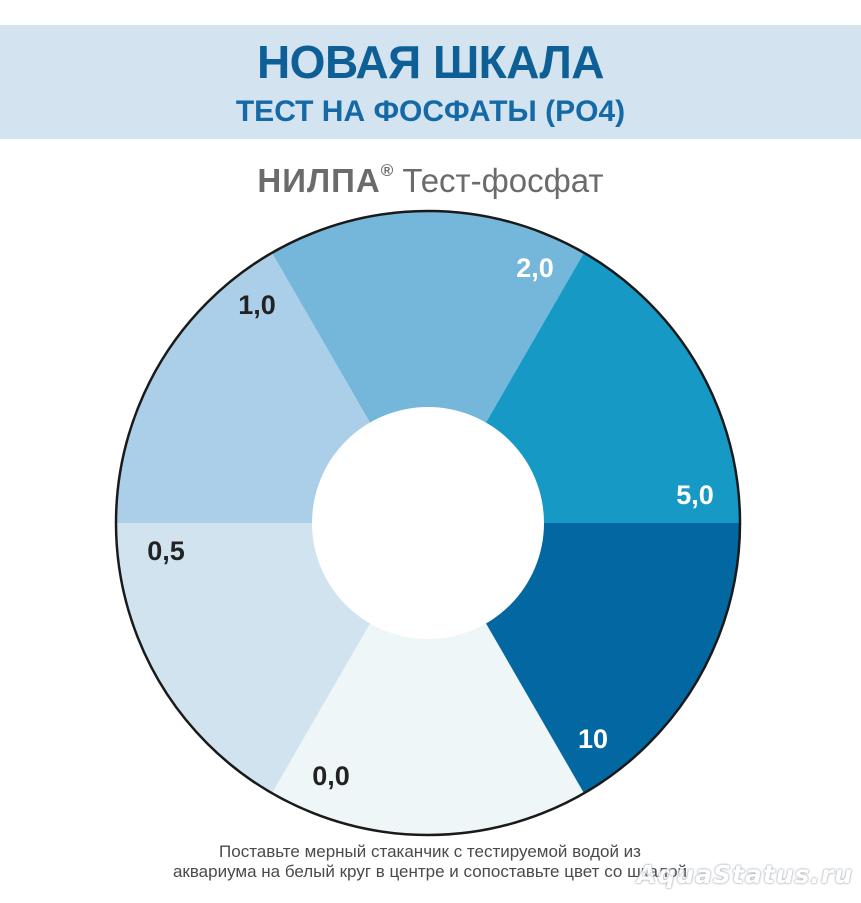 The height and width of the screenshot is (903, 861). What do you see at coordinates (319, 180) in the screenshot?
I see `brand-name: НИЛПА` at bounding box center [319, 180].